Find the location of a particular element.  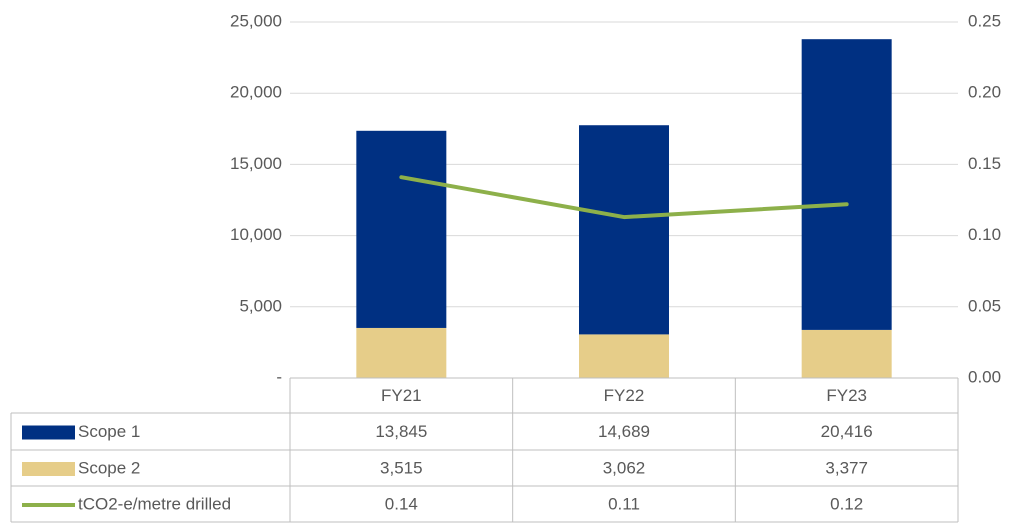

data-label: 14,689 is located at coordinates (624, 431).